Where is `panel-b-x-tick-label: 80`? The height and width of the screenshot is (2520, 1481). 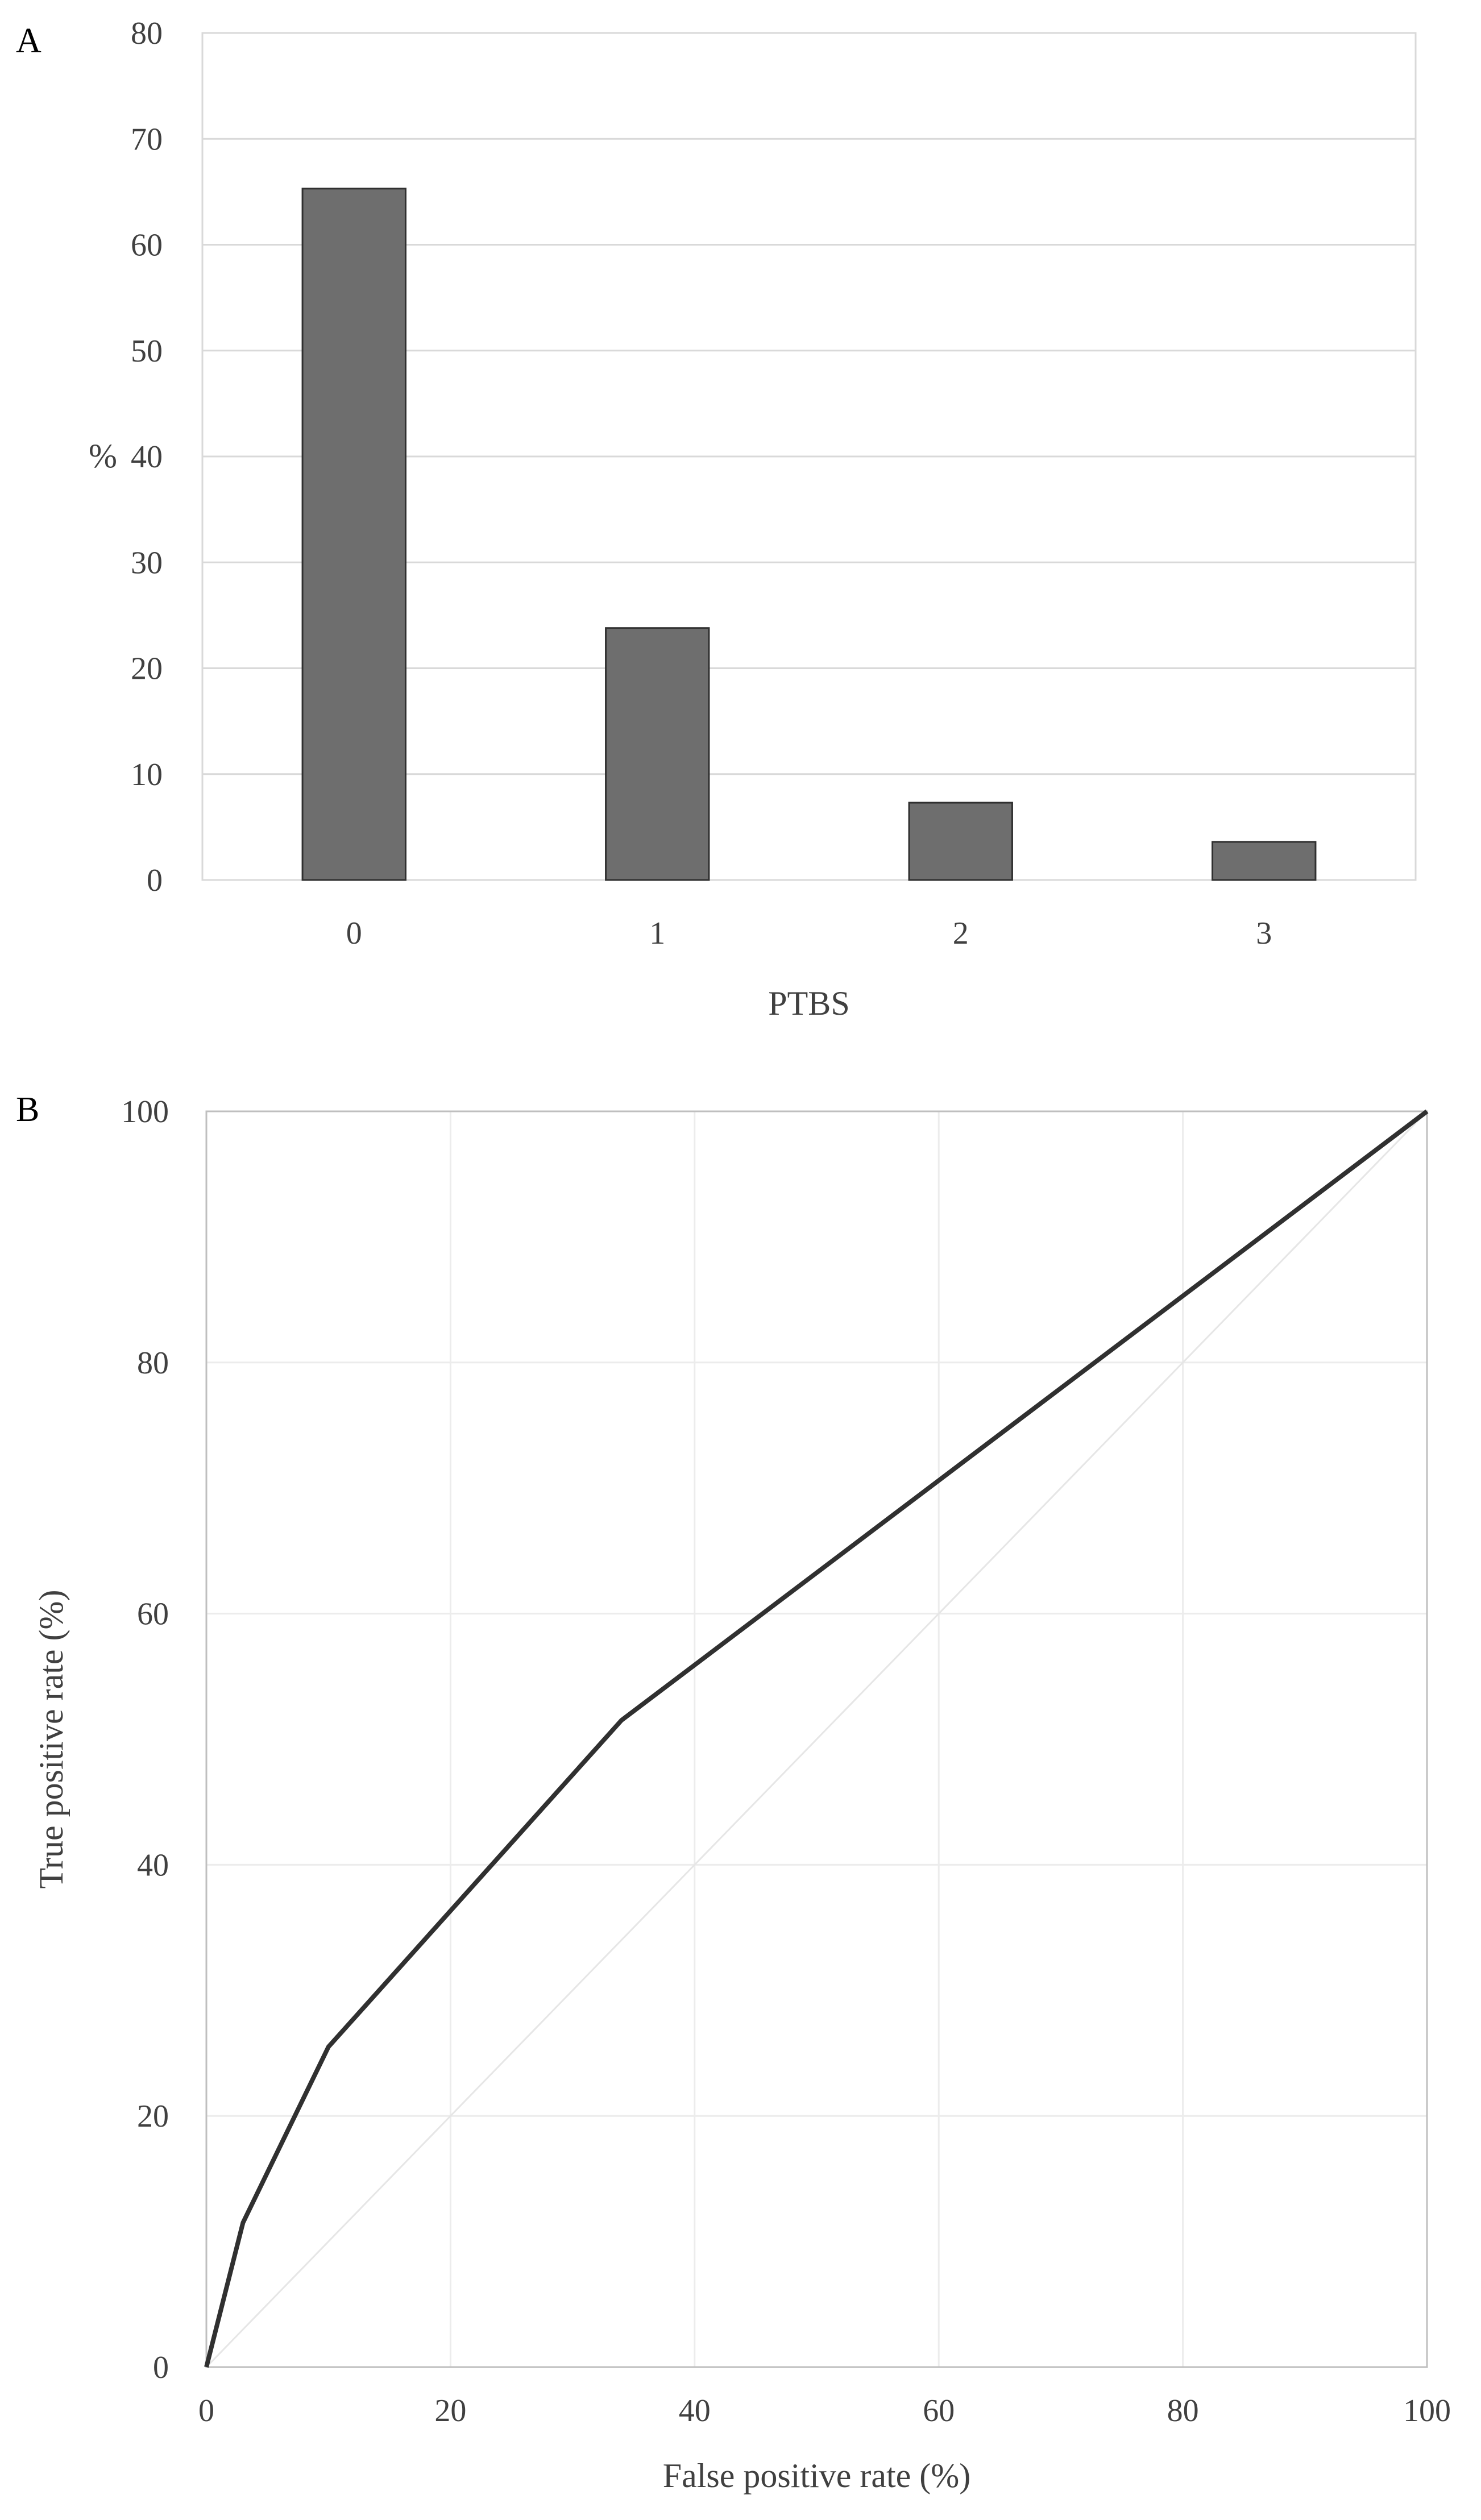 panel-b-x-tick-label: 80 is located at coordinates (1183, 2410).